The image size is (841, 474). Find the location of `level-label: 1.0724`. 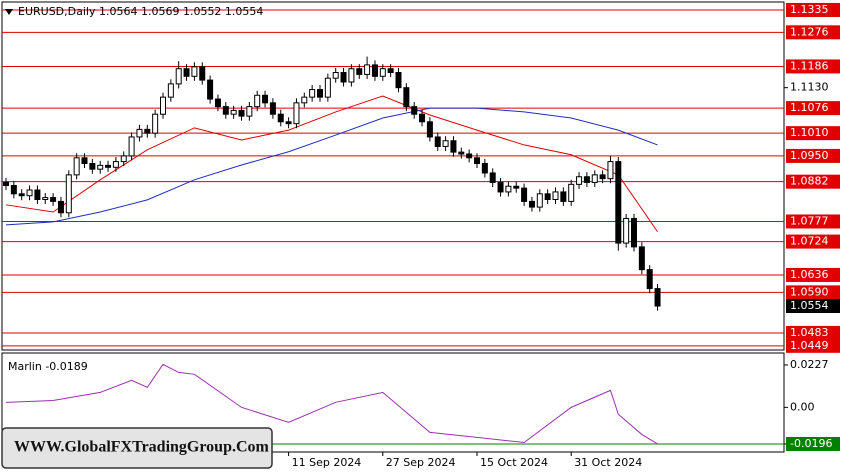

level-label: 1.0724 is located at coordinates (809, 241).